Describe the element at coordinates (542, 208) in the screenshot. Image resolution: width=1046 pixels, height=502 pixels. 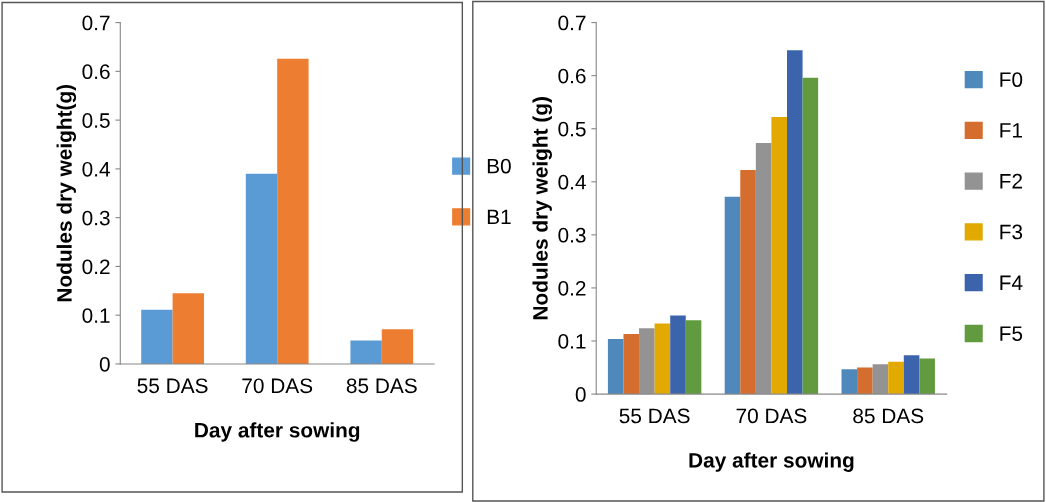
I see `y-axis-title: Nodules dry weight (g)` at that location.